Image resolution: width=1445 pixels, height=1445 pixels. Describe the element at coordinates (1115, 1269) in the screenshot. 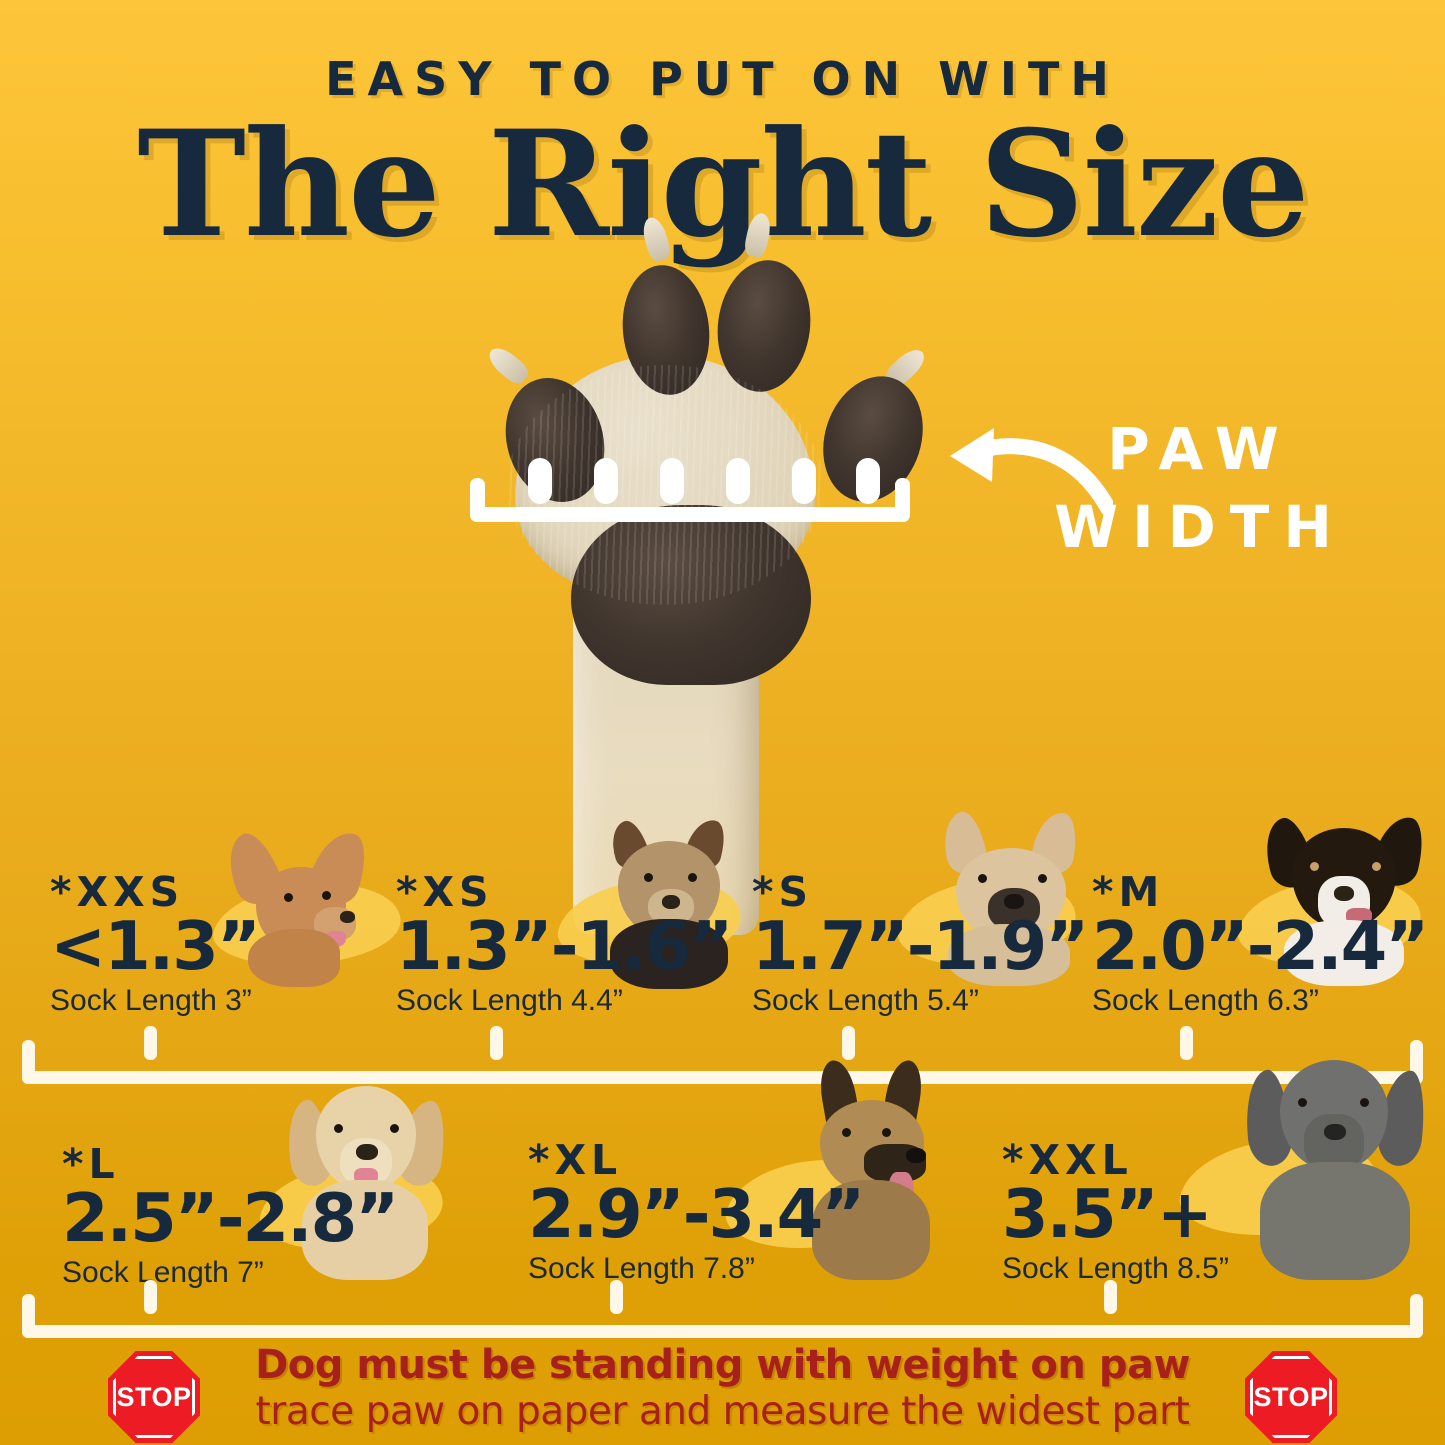

I see `sock-length: Sock Length 8.5”` at that location.